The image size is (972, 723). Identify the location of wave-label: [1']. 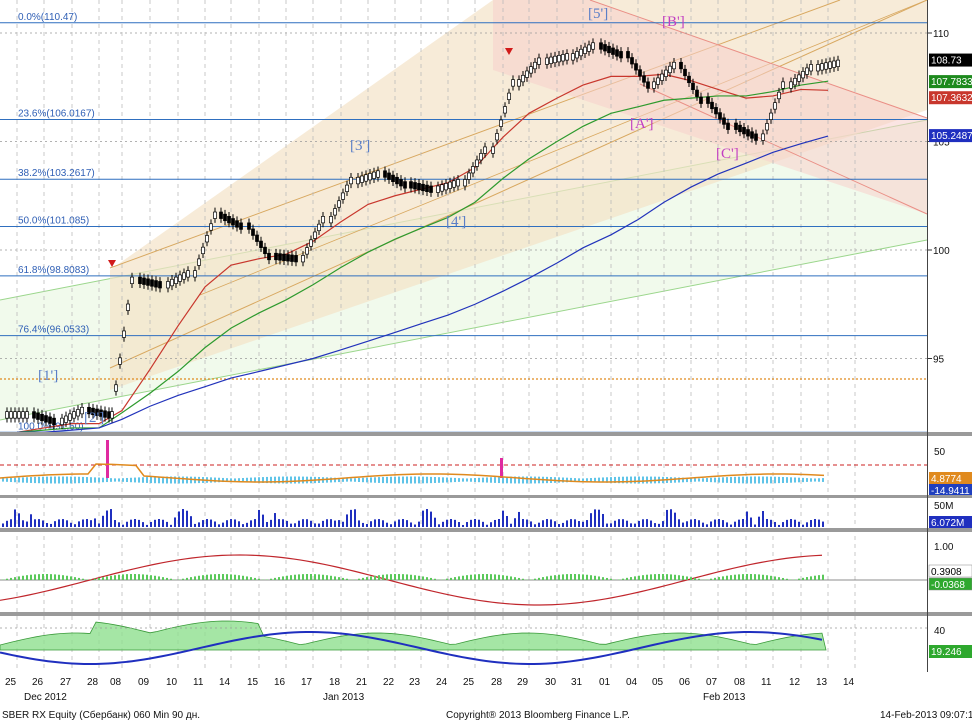
(48, 376).